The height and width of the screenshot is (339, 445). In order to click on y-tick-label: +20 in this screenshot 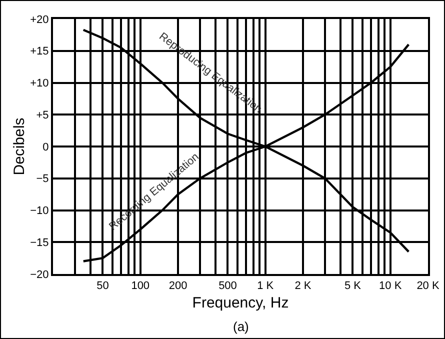, I will do `click(39, 20)`.